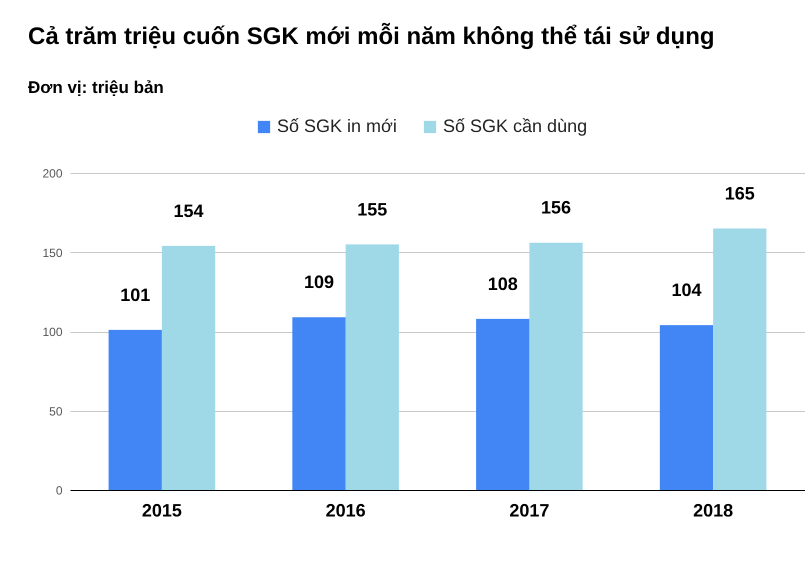  Describe the element at coordinates (515, 126) in the screenshot. I see `legend-label: Số SGK cần dùng` at that location.